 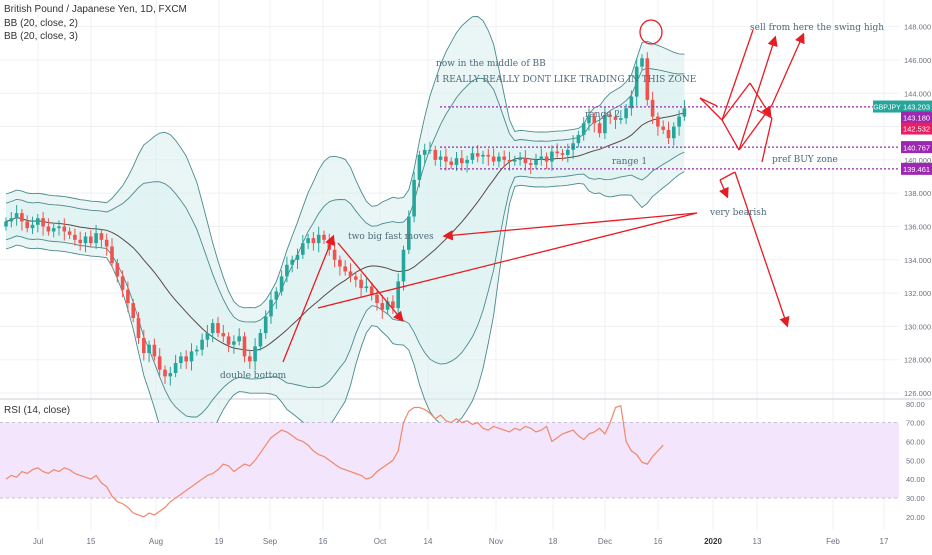 What do you see at coordinates (817, 28) in the screenshot?
I see `annotation-text: sell from here the swing high` at bounding box center [817, 28].